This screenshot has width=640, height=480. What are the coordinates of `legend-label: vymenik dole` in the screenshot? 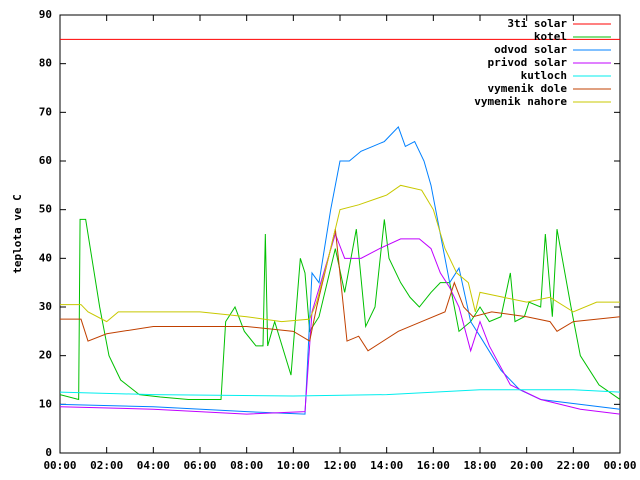 It's located at (528, 88).